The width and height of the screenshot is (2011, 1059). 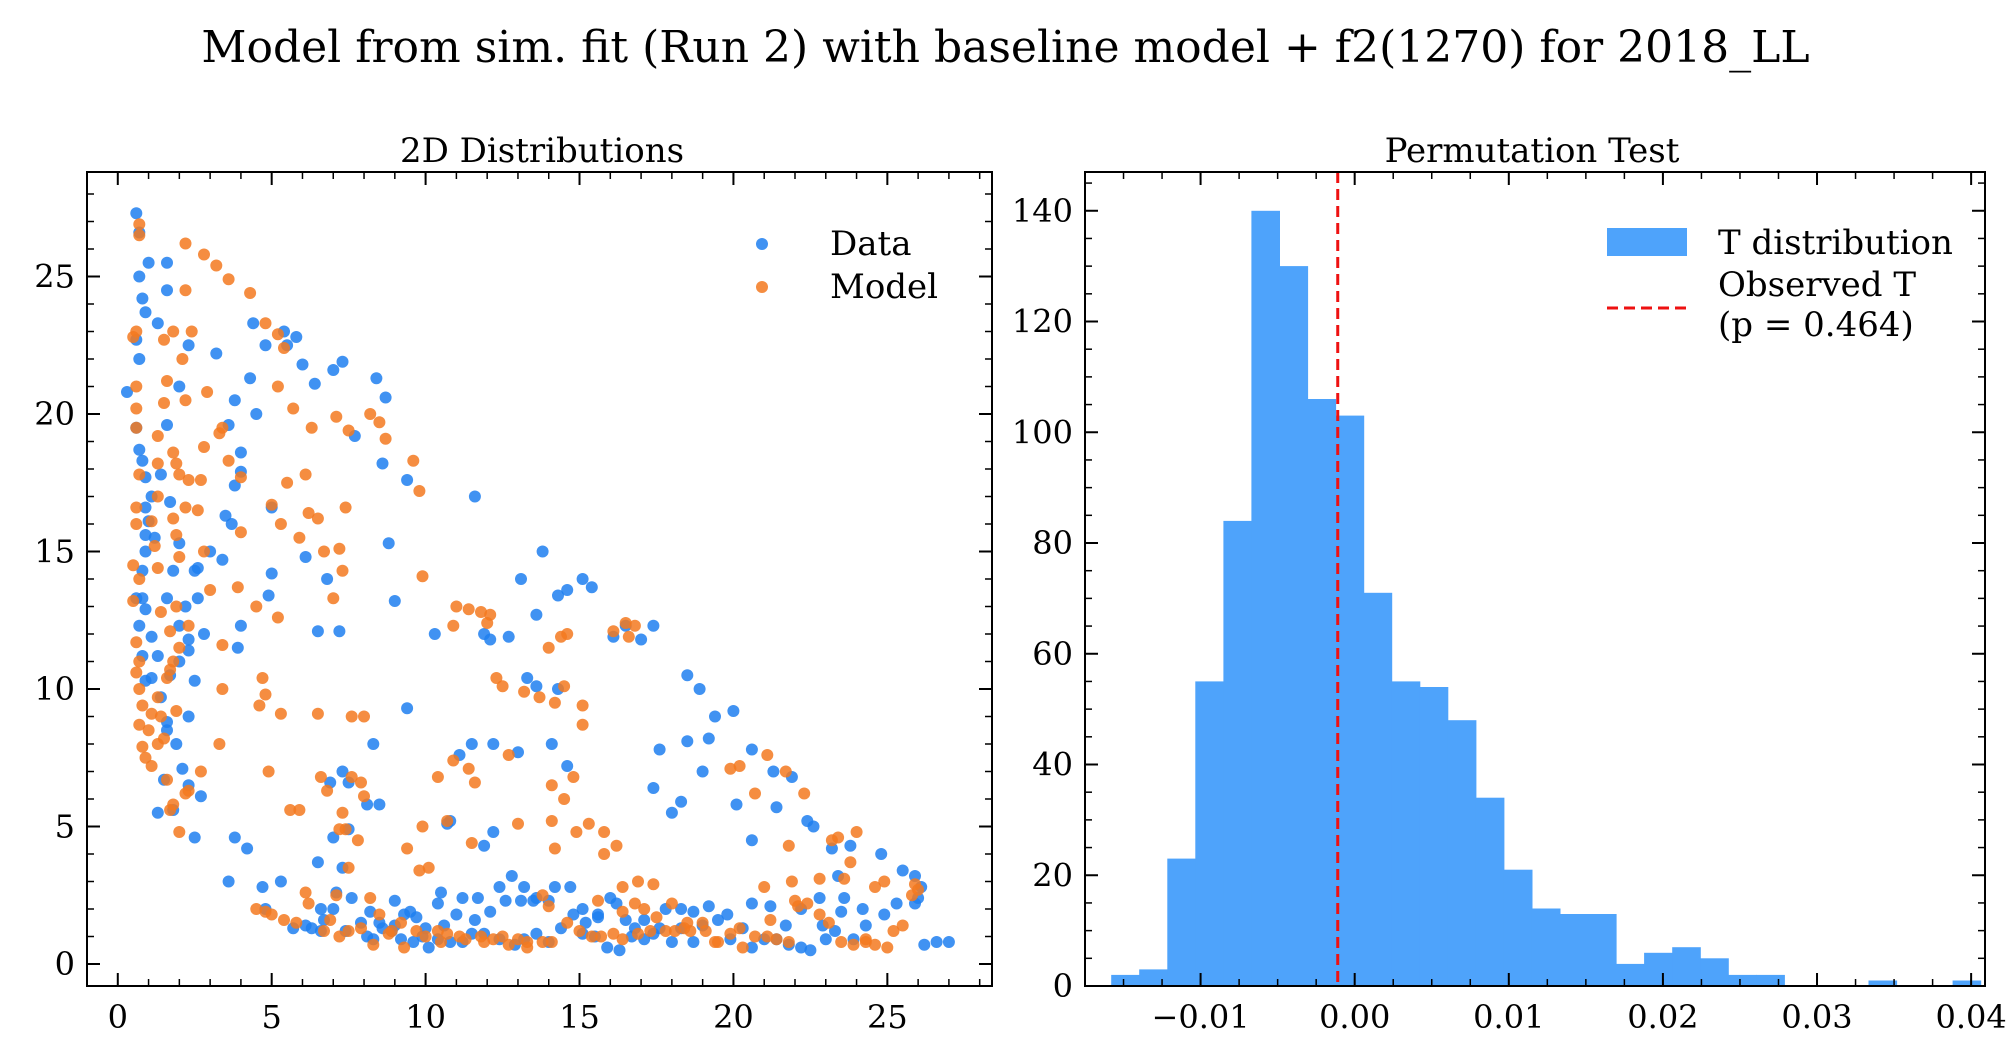 What do you see at coordinates (425, 1017) in the screenshot?
I see `scatter-x-tick-label: 10` at bounding box center [425, 1017].